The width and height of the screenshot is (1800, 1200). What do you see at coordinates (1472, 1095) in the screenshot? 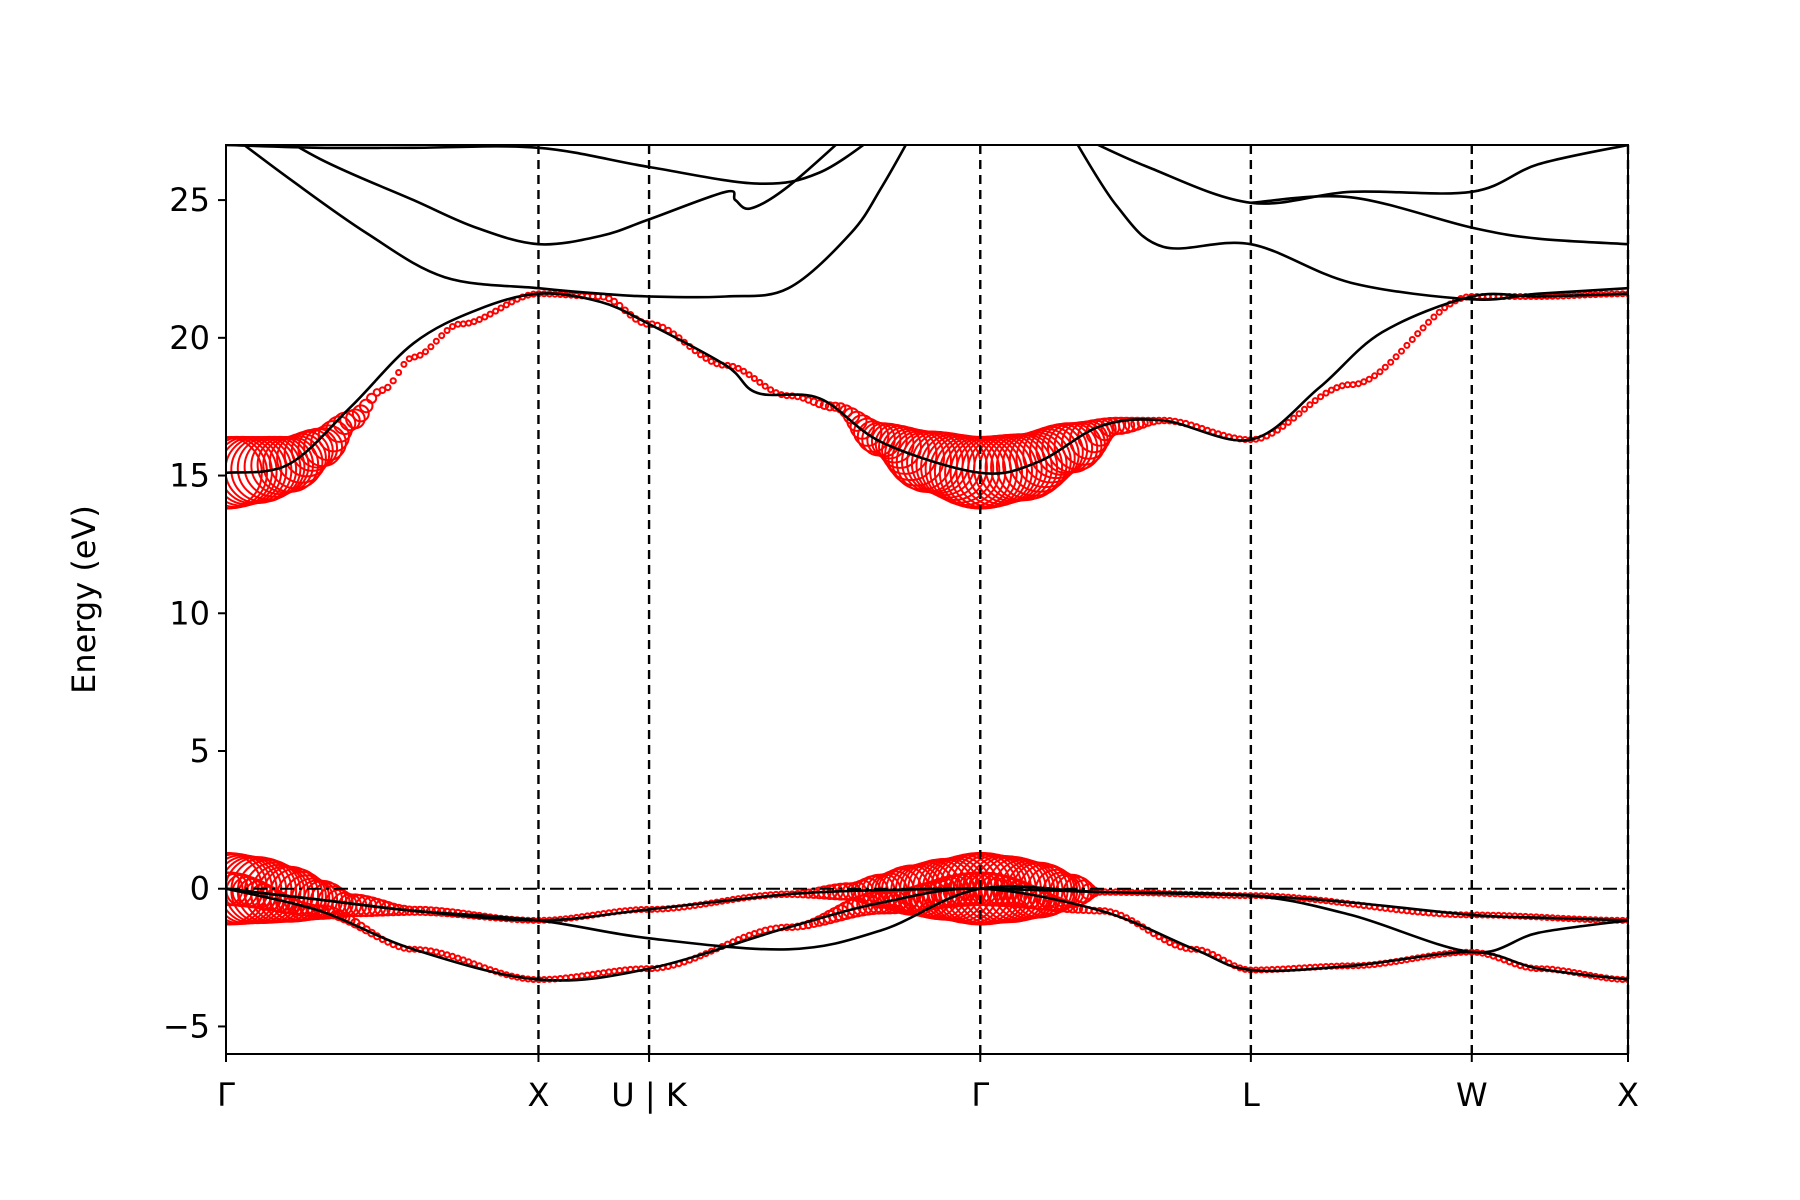
I see `k-point-label: W` at bounding box center [1472, 1095].